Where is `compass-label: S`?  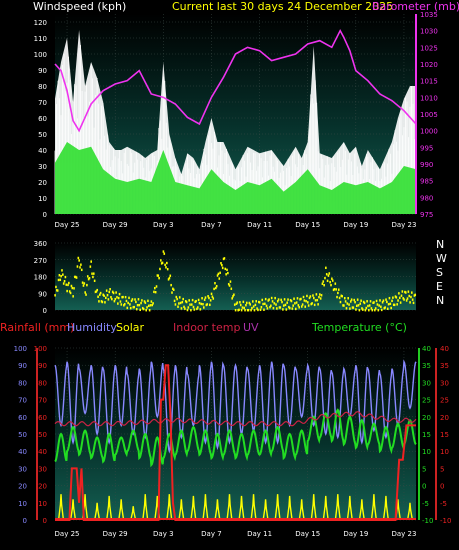
compass-label: S is located at coordinates (439, 272).